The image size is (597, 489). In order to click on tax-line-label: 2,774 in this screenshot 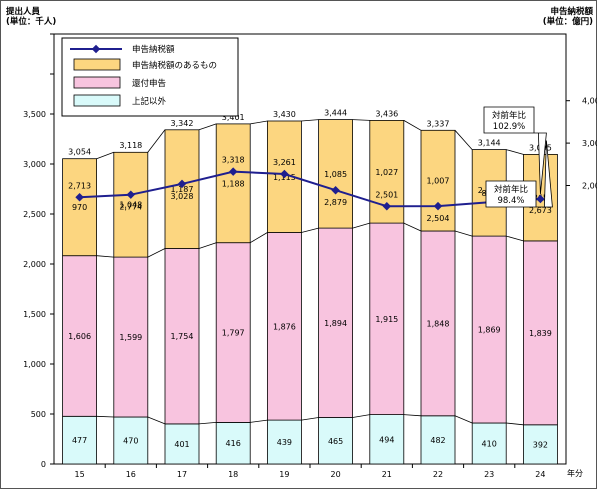, I will do `click(130, 207)`.